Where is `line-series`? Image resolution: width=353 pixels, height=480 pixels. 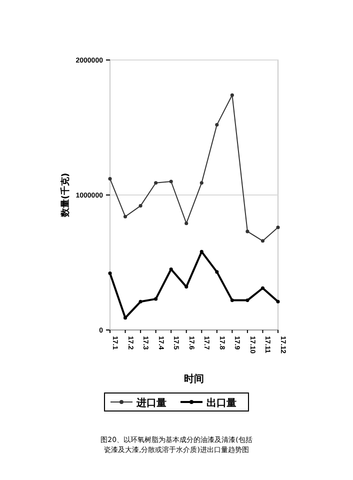 line-series is located at coordinates (194, 285).